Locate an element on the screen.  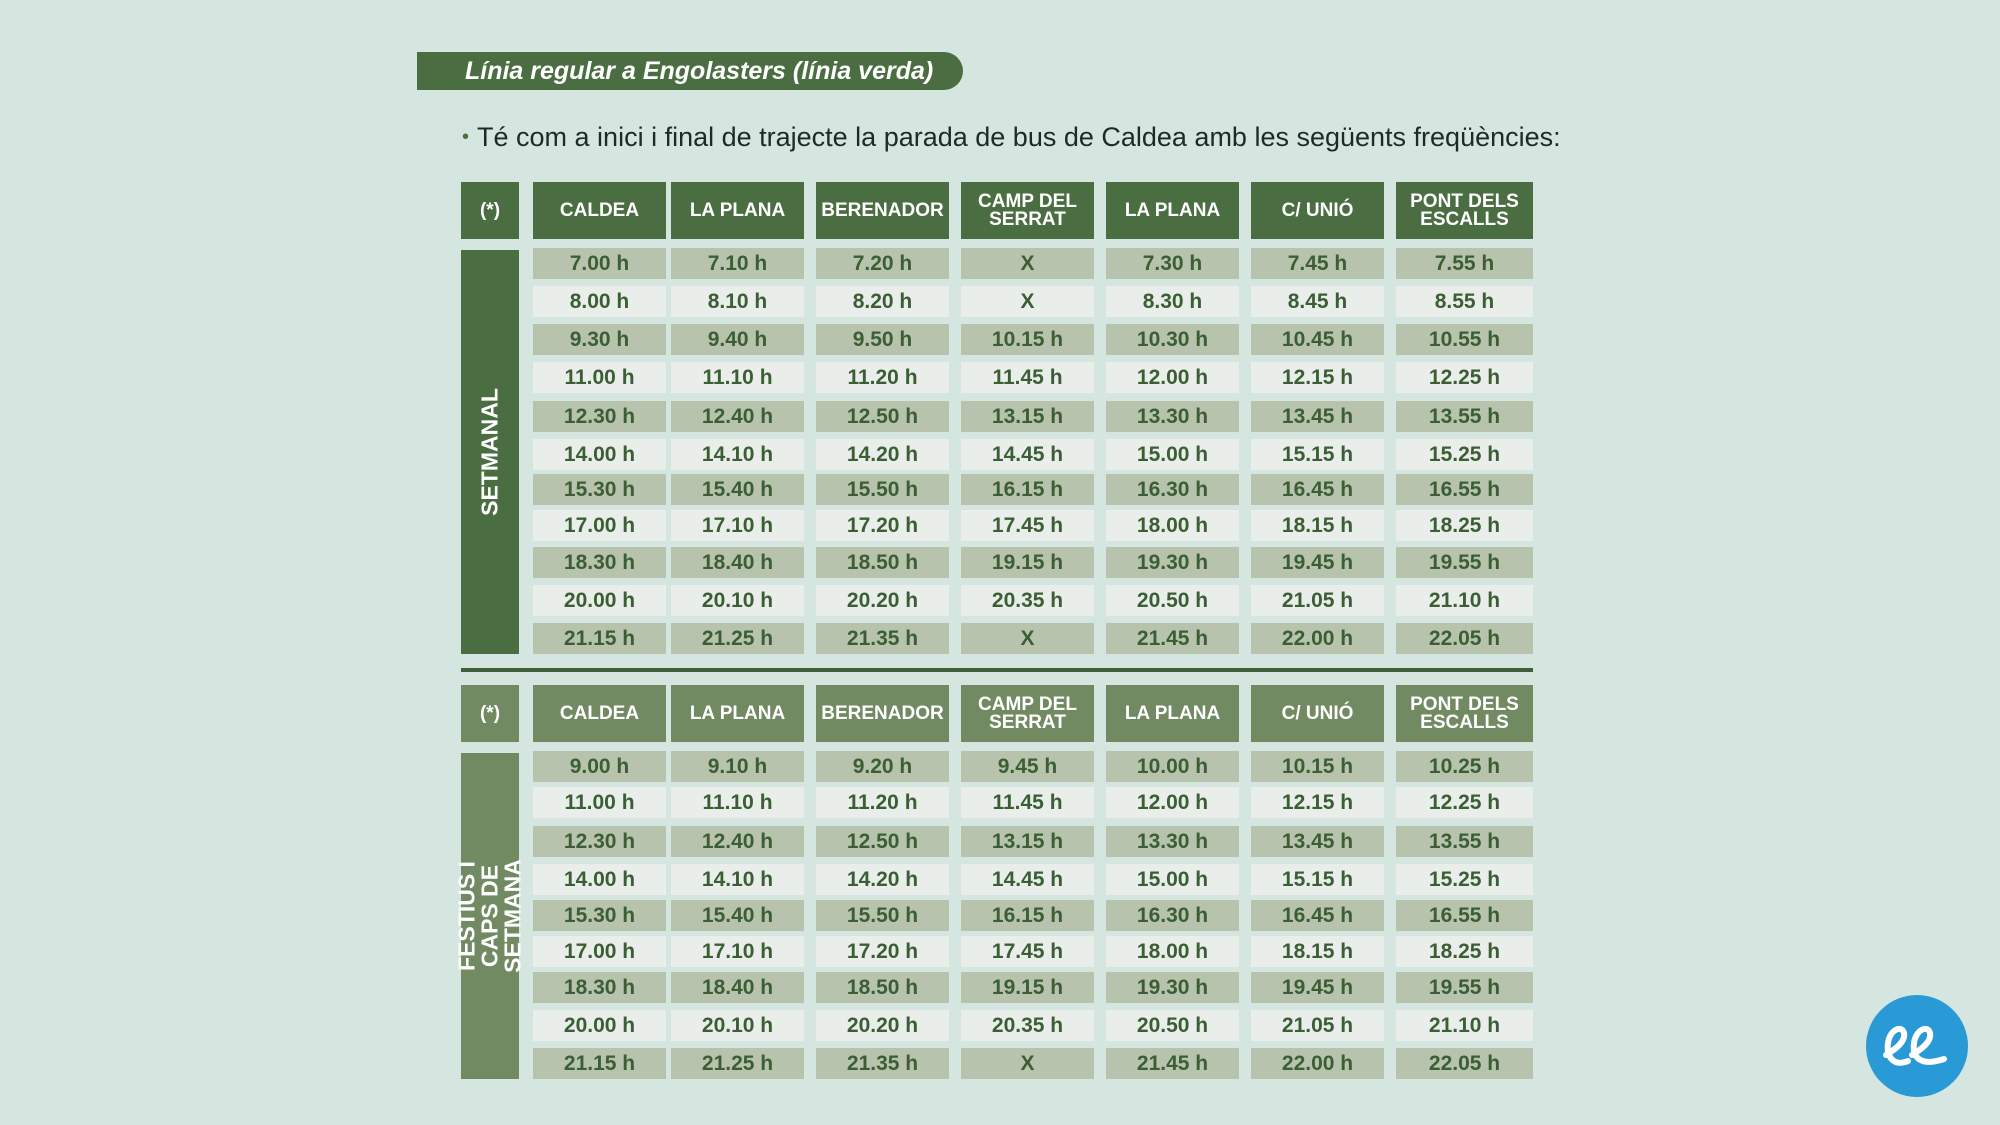
header-note-marker: (*) is located at coordinates (490, 210).